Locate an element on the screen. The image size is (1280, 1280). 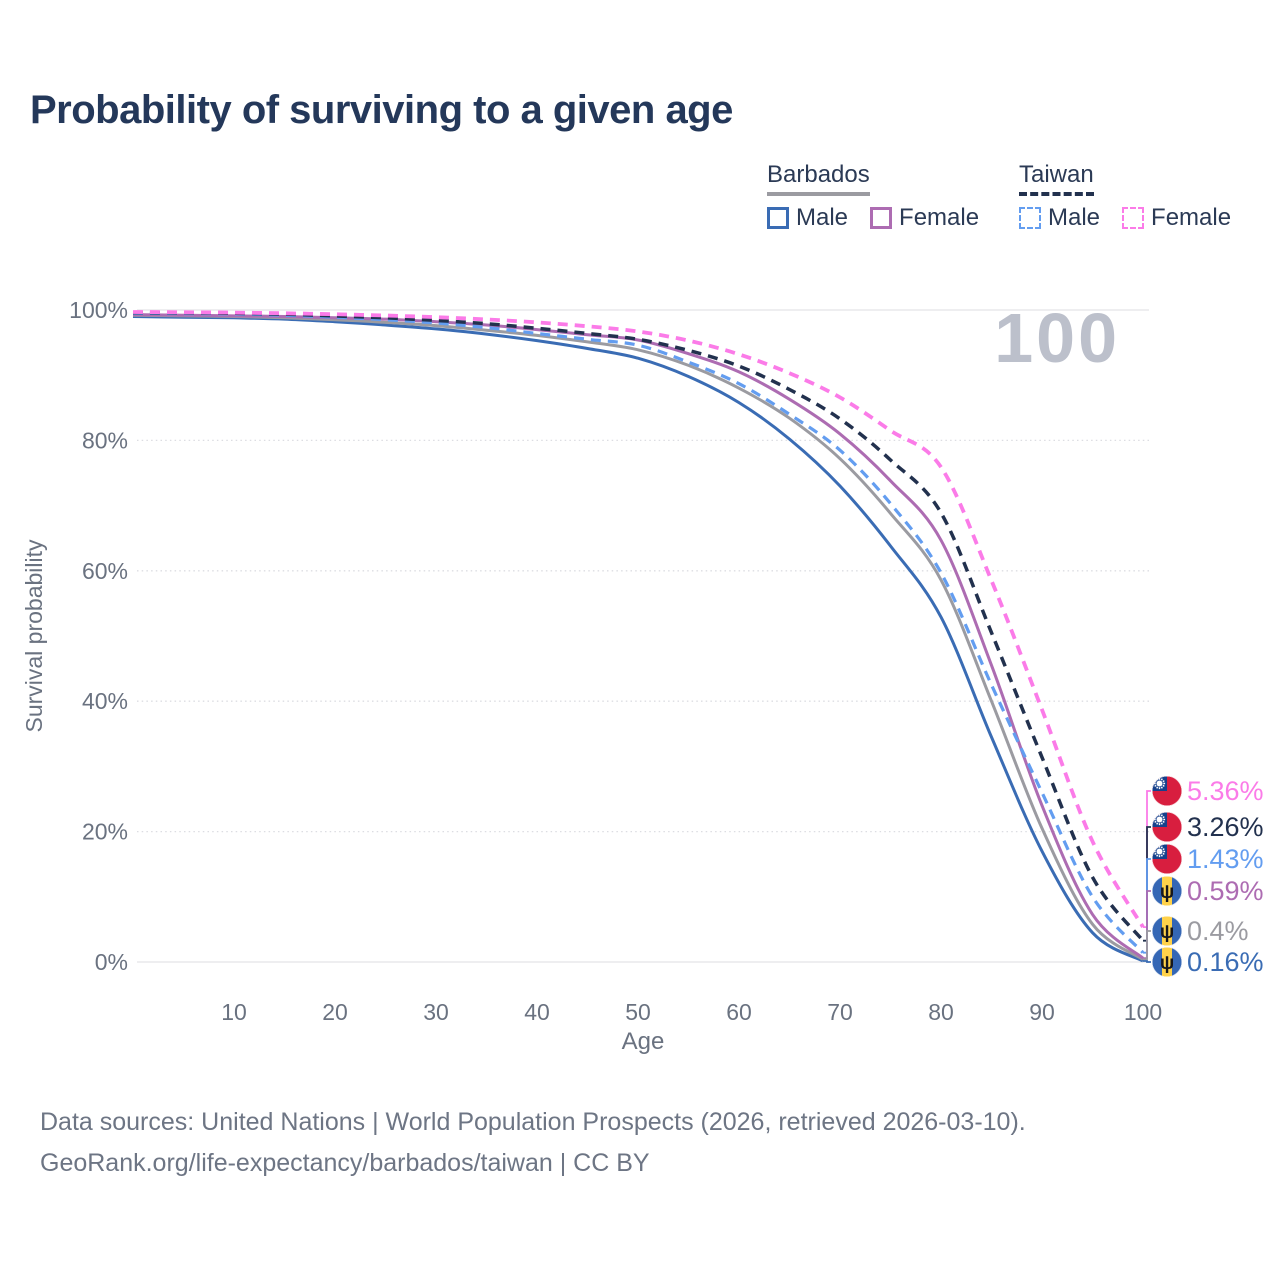
end-label-leader-barbados-male is located at coordinates (1147, 961).